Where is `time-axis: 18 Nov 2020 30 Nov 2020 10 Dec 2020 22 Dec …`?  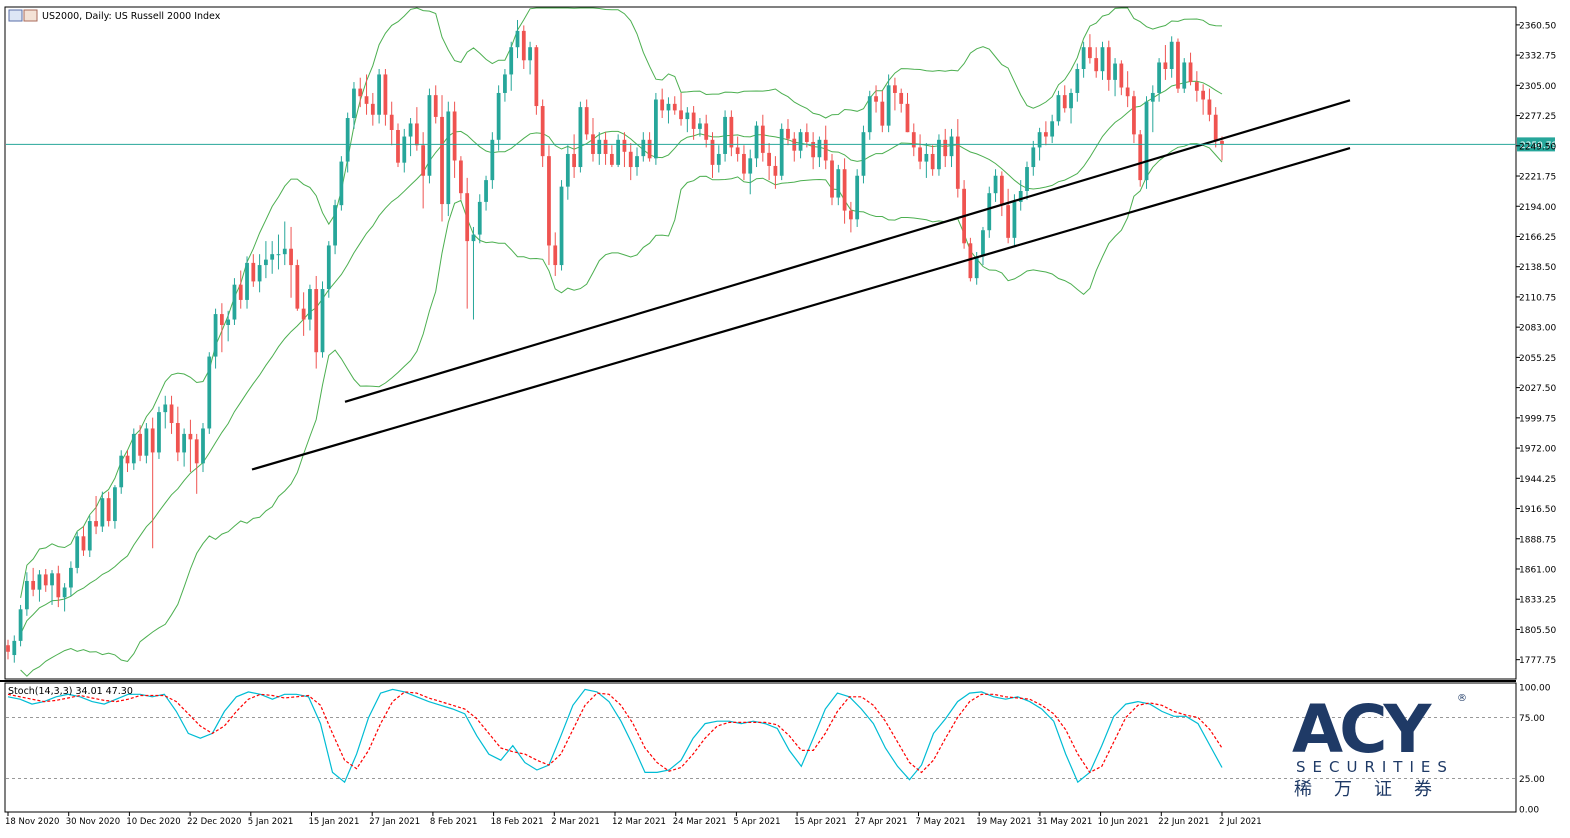
time-axis: 18 Nov 2020 30 Nov 2020 10 Dec 2020 22 Dec … is located at coordinates (633, 819).